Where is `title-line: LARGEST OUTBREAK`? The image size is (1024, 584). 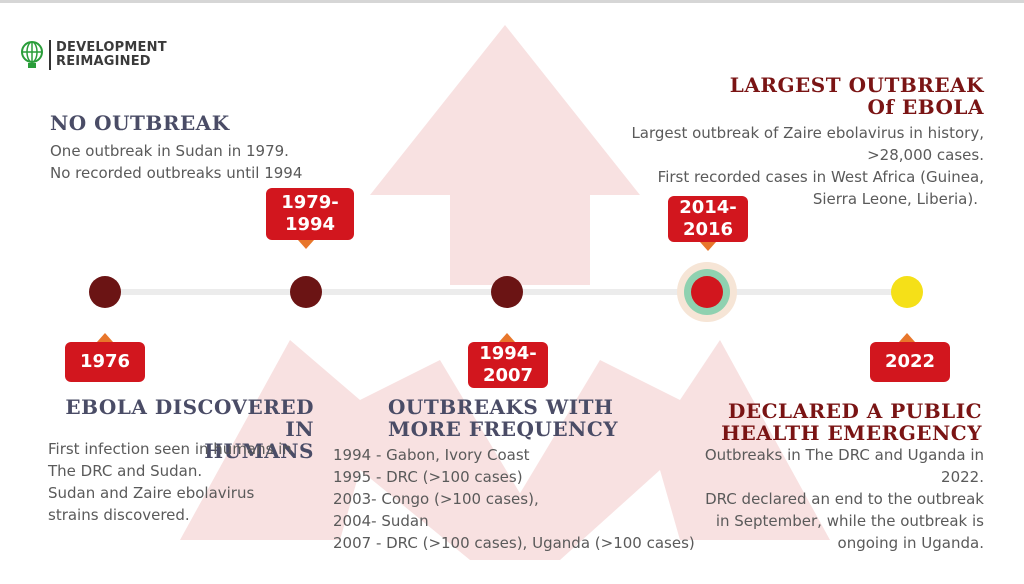
title-line: LARGEST OUTBREAK is located at coordinates (856, 85).